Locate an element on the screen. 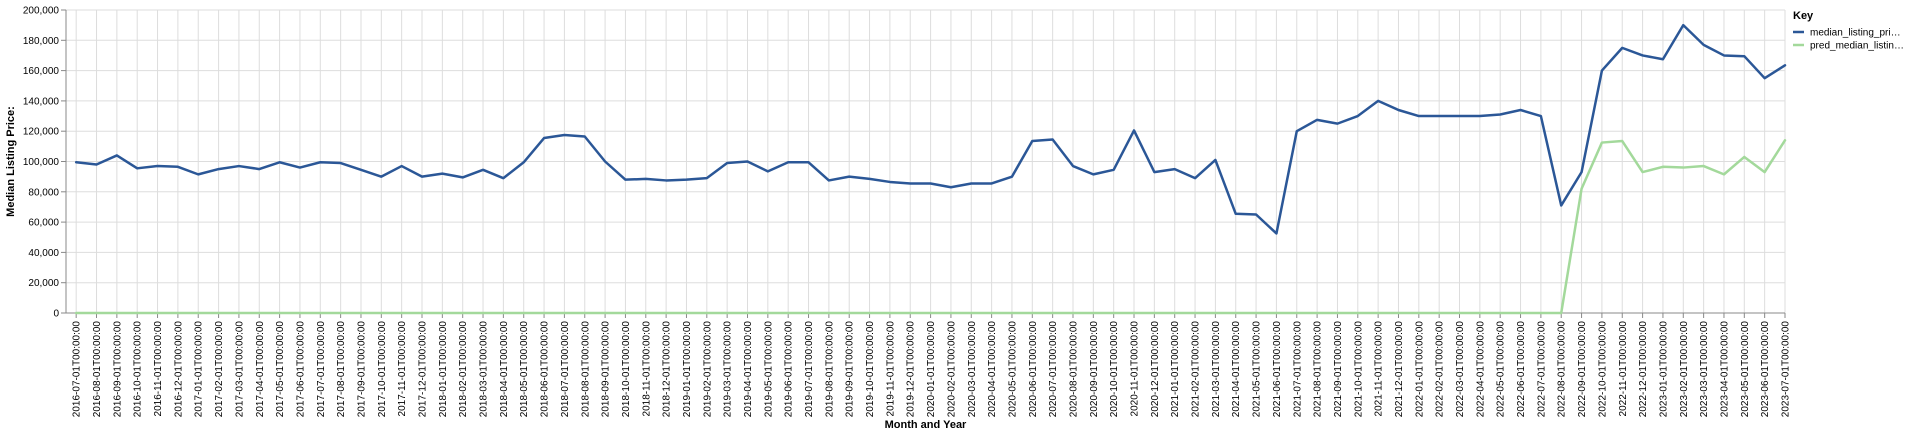 This screenshot has width=1920, height=434. x-tick-label: 2021-10-01T00:00:00 is located at coordinates (1358, 369).